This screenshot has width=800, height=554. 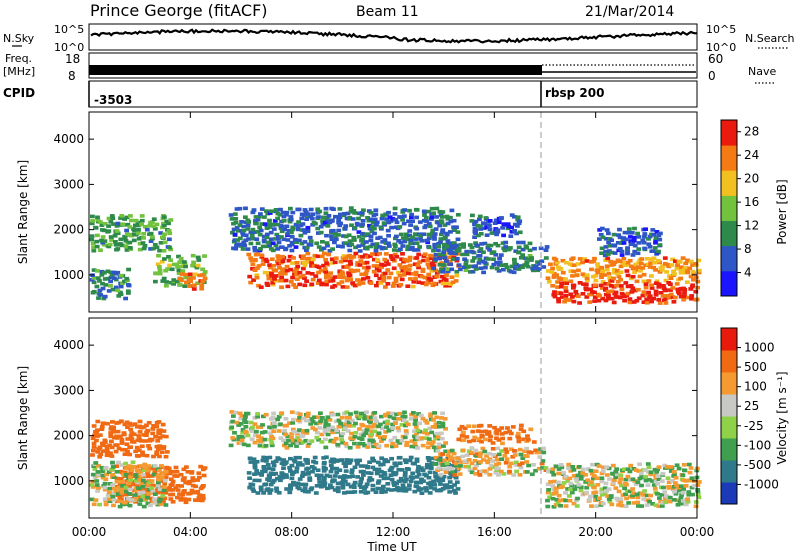 I want to click on nave-right-tick-bottom: 0, so click(x=712, y=76).